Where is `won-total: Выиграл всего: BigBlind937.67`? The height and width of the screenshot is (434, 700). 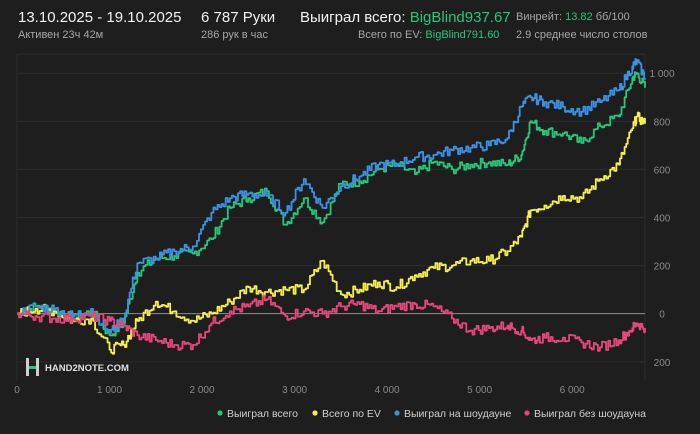
won-total: Выиграл всего: BigBlind937.67 is located at coordinates (405, 17).